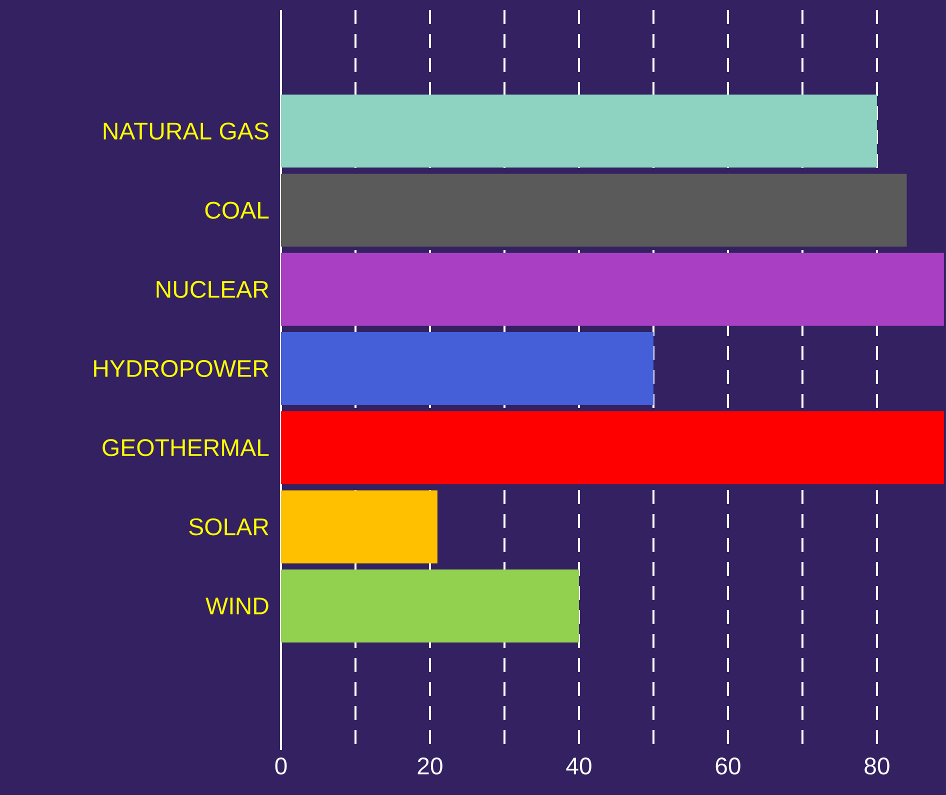 Image resolution: width=946 pixels, height=795 pixels. I want to click on y-tick-label: GEOTHERMAL, so click(185, 447).